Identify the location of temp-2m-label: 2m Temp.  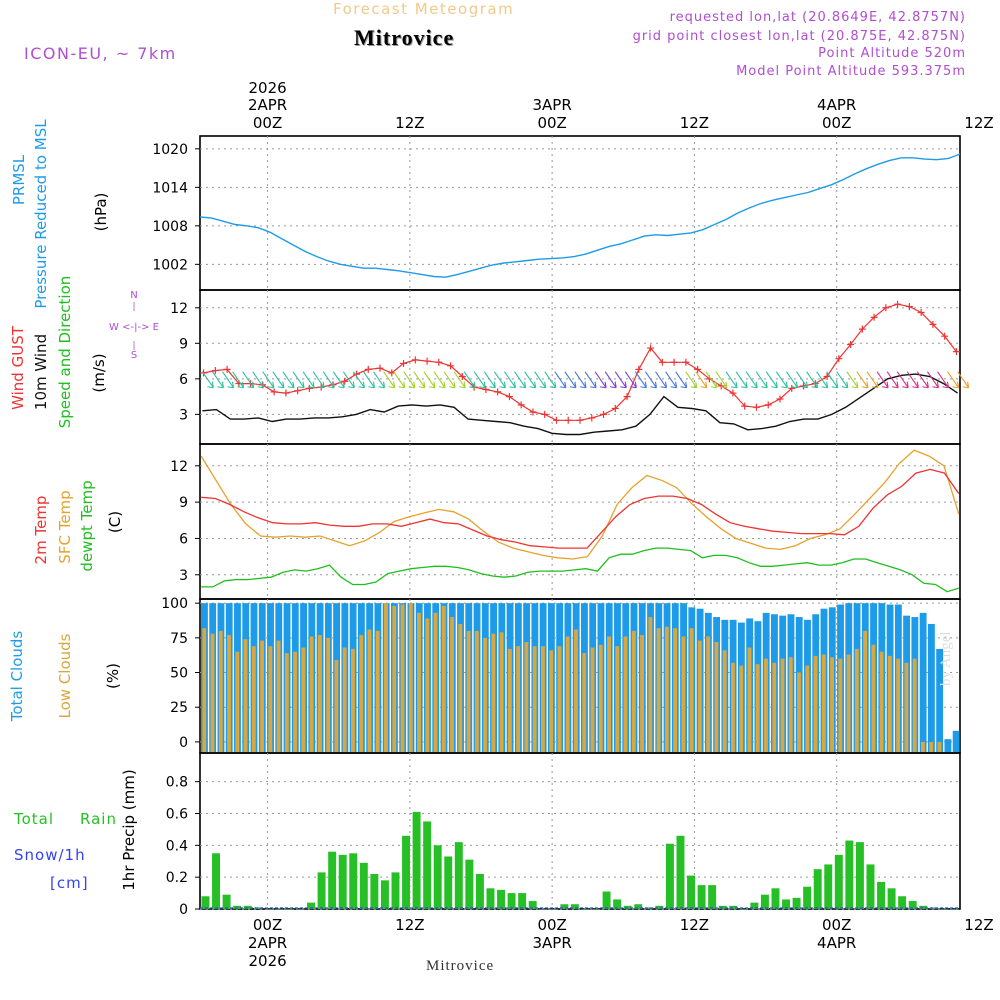
(41, 530).